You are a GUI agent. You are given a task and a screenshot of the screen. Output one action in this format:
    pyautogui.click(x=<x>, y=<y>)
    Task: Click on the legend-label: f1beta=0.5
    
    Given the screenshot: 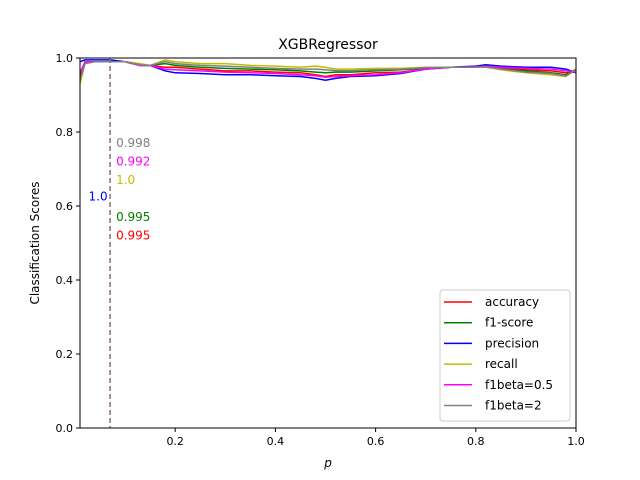 What is the action you would take?
    pyautogui.click(x=519, y=385)
    